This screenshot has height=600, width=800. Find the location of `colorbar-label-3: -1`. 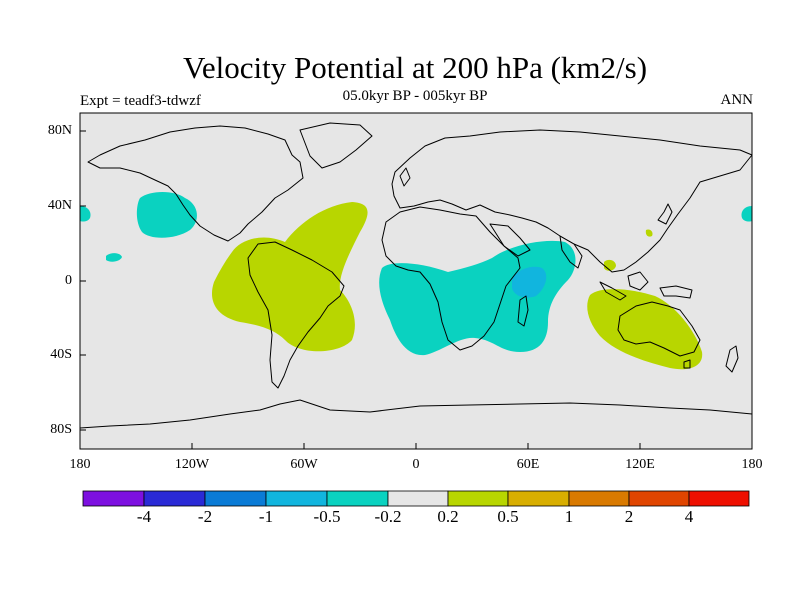

colorbar-label-3: -1 is located at coordinates (266, 516).